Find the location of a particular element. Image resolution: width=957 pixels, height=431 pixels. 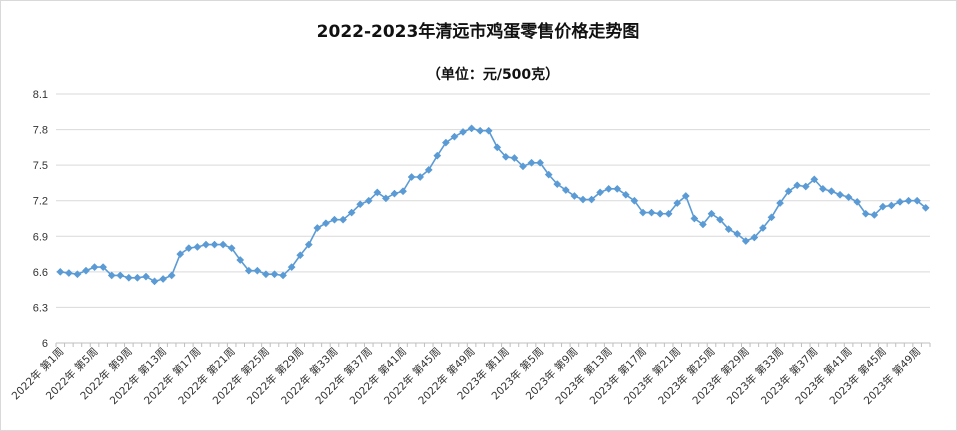

y-tick-label: 7.8 is located at coordinates (40, 131).